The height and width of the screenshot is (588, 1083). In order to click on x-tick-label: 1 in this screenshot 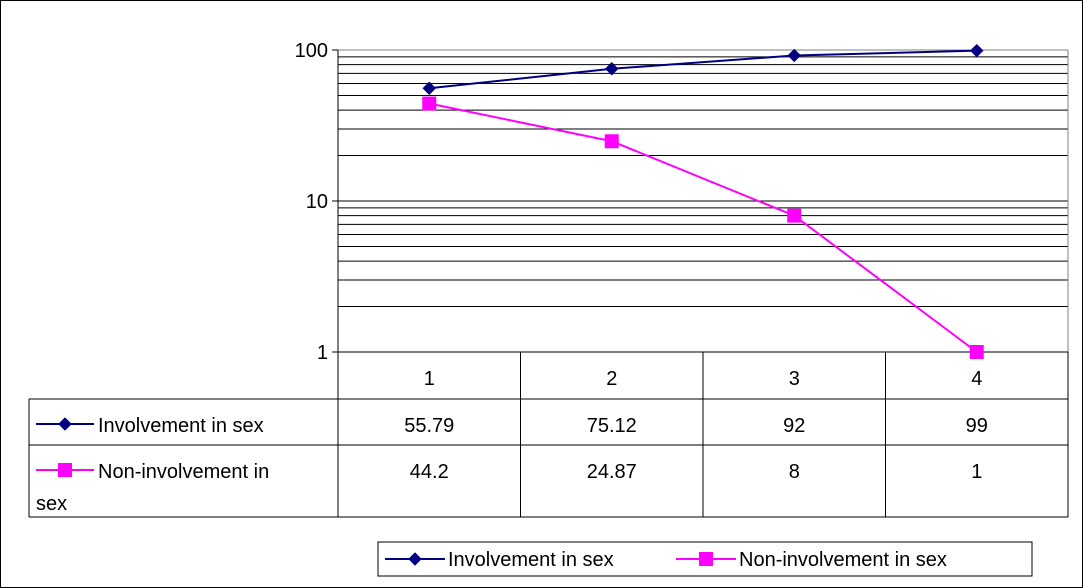, I will do `click(429, 379)`.